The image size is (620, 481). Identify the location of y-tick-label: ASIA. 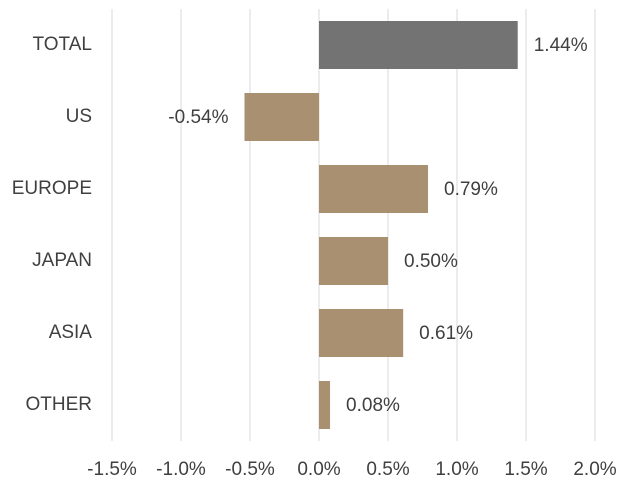
(71, 332).